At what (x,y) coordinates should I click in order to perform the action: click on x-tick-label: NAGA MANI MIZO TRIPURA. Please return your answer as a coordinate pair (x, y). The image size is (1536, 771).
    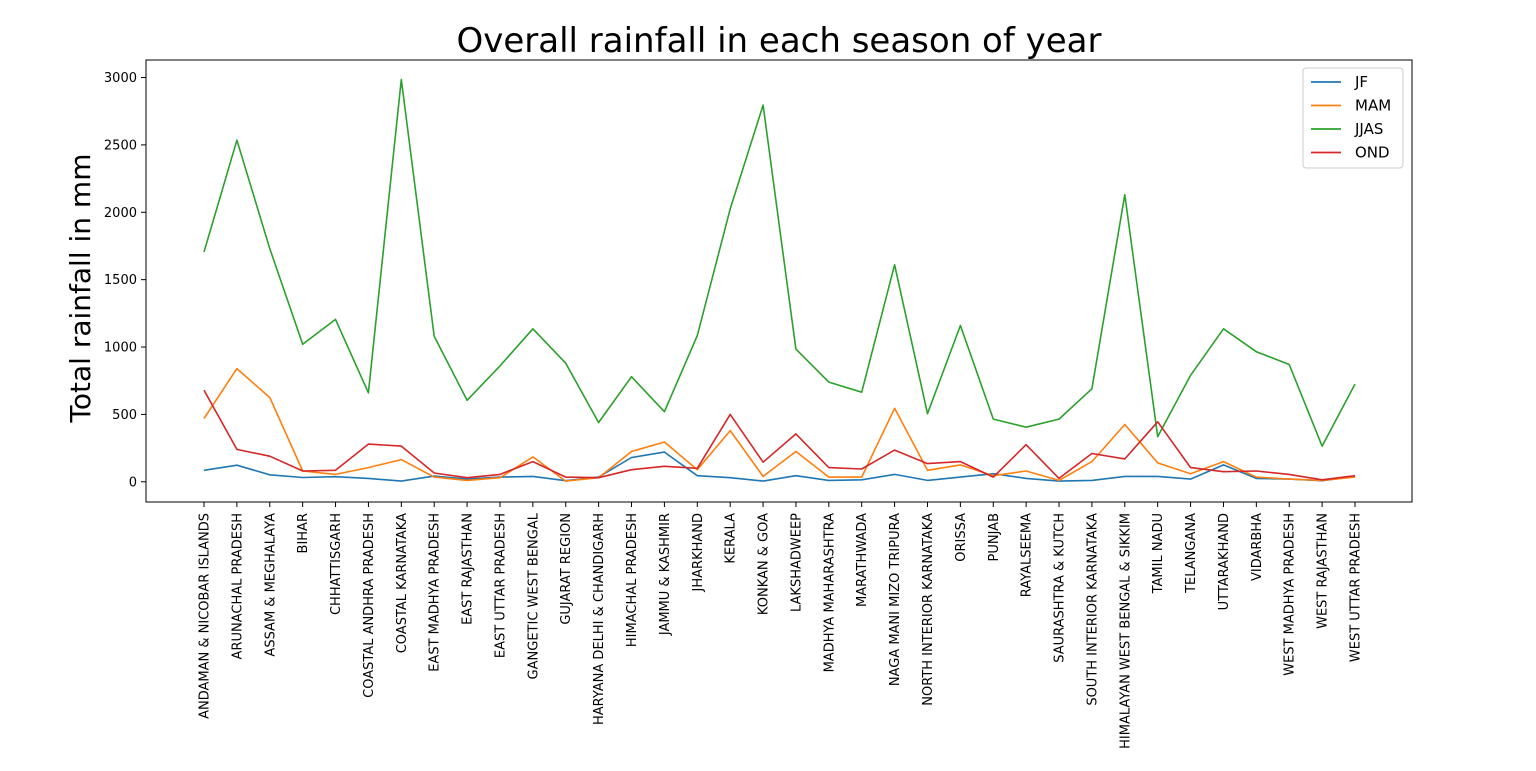
    Looking at the image, I should click on (895, 599).